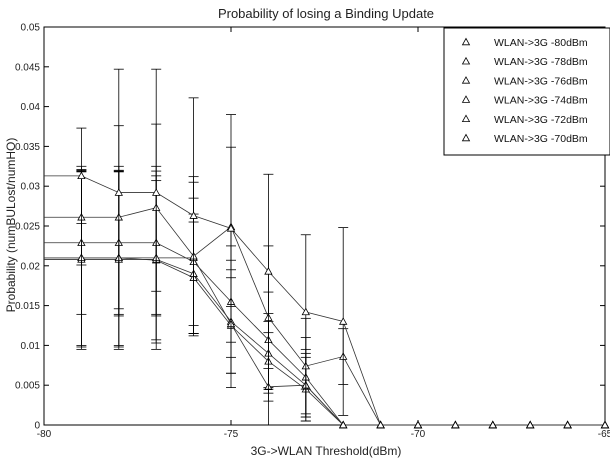 The width and height of the screenshot is (610, 462). Describe the element at coordinates (541, 120) in the screenshot. I see `legend-entry-label: WLAN->3G -72dBm` at that location.